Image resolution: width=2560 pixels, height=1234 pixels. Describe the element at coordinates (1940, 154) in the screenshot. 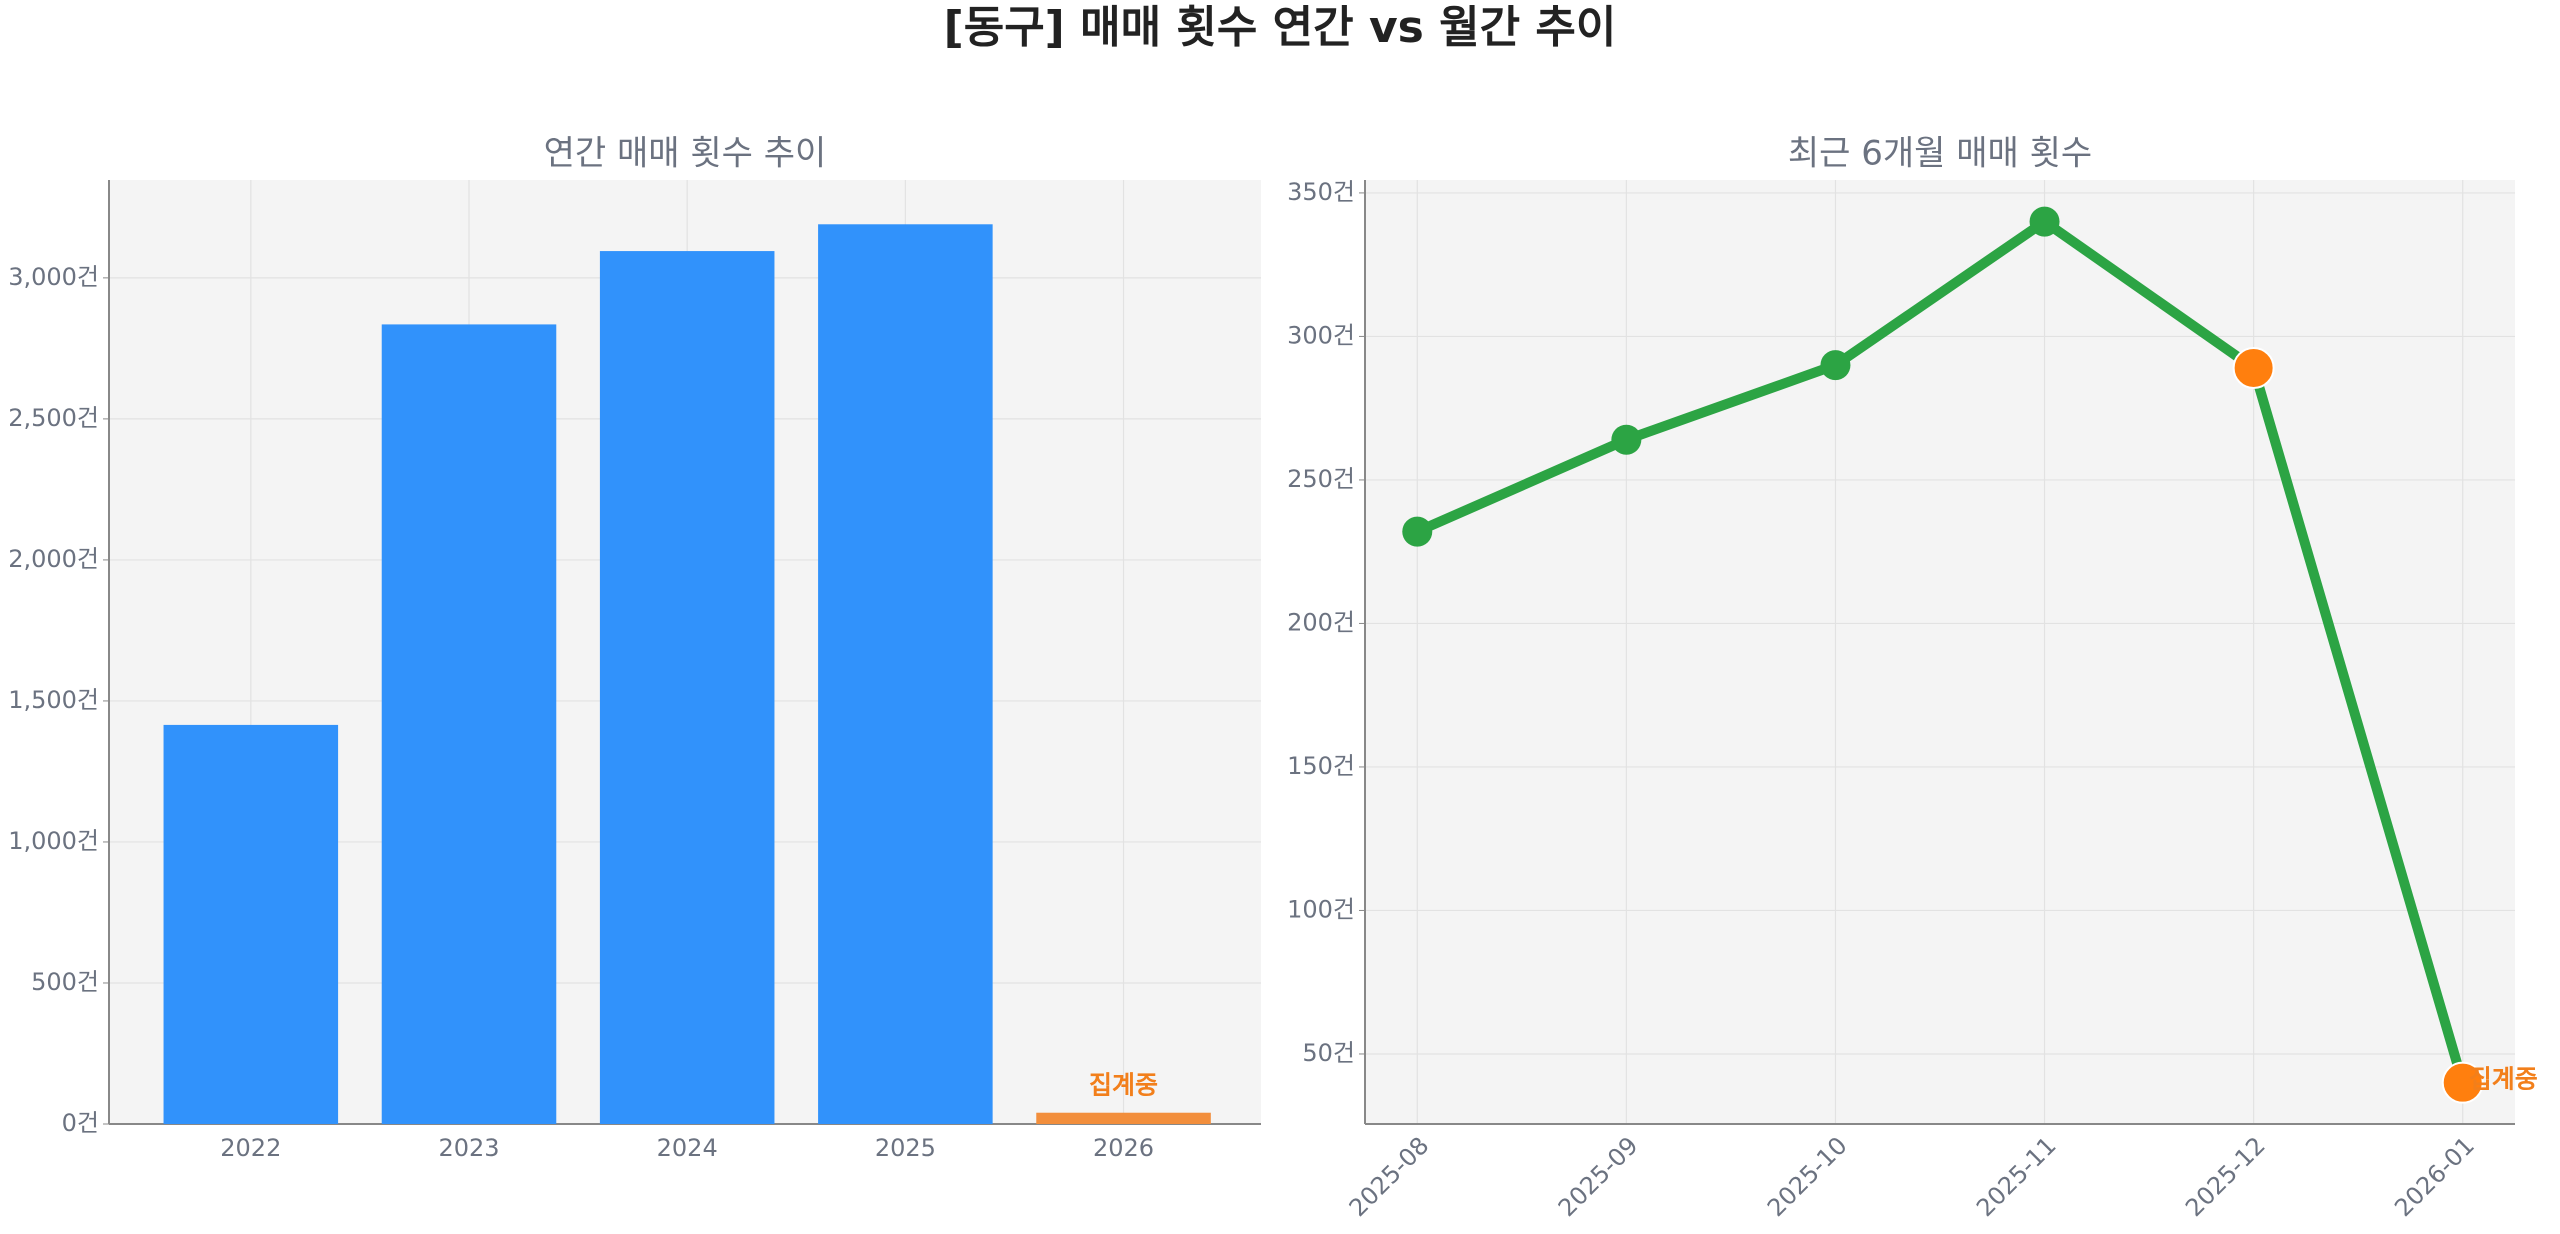

I see `chart-title: 최근 6개월 매매 횟수` at that location.